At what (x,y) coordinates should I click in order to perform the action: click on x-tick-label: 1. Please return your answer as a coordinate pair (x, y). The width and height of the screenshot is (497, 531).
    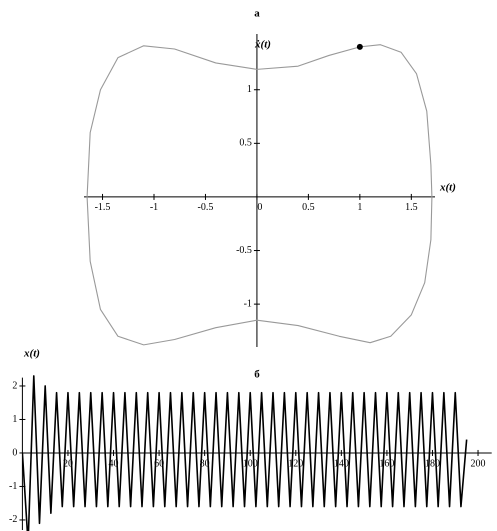
    Looking at the image, I should click on (359, 207).